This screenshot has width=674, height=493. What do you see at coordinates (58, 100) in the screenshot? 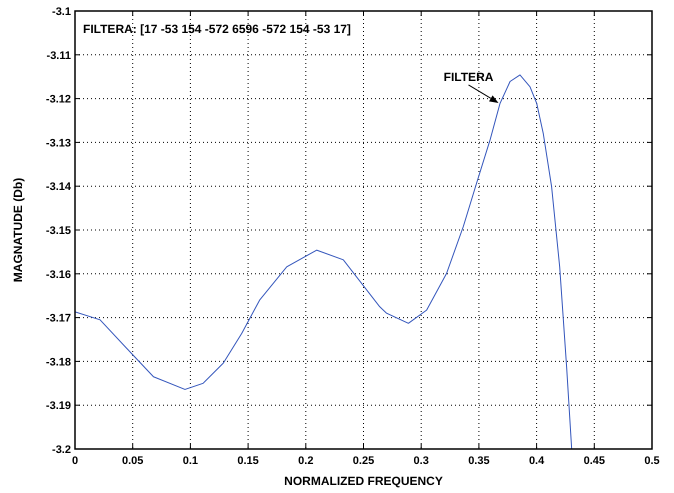
I see `y-tick-label: -3.12` at bounding box center [58, 100].